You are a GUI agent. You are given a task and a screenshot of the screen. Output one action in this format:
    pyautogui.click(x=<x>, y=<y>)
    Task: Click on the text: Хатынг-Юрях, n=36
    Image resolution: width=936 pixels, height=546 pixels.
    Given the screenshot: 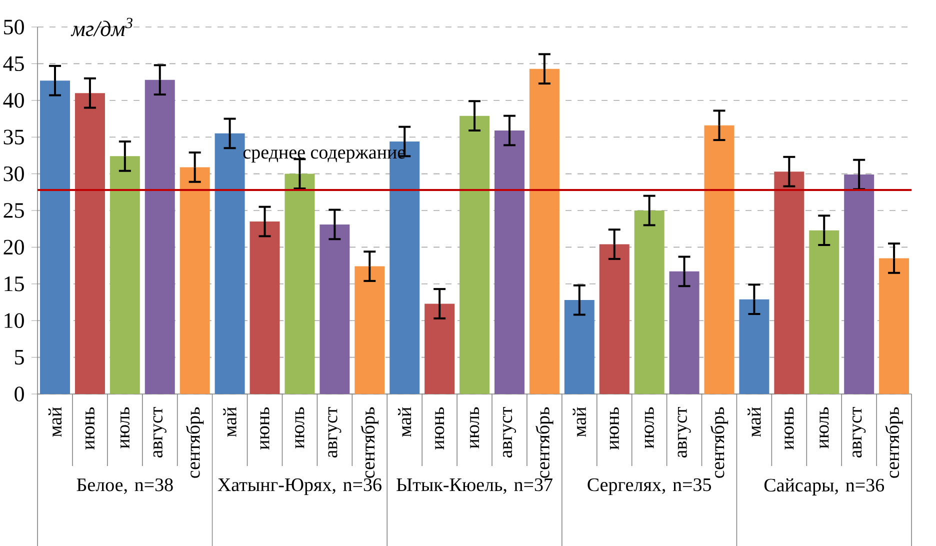 What is the action you would take?
    pyautogui.click(x=300, y=487)
    